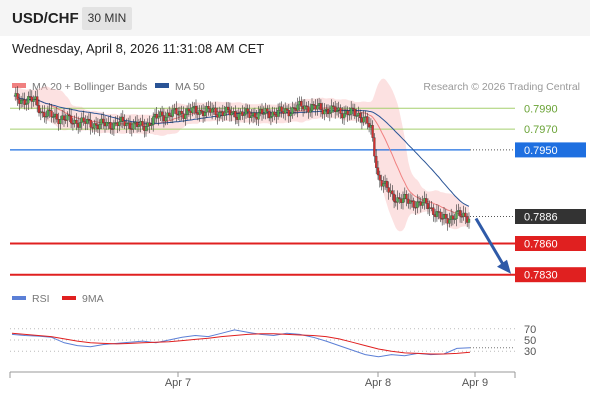  What do you see at coordinates (541, 151) in the screenshot?
I see `level-label: 0.7950` at bounding box center [541, 151].